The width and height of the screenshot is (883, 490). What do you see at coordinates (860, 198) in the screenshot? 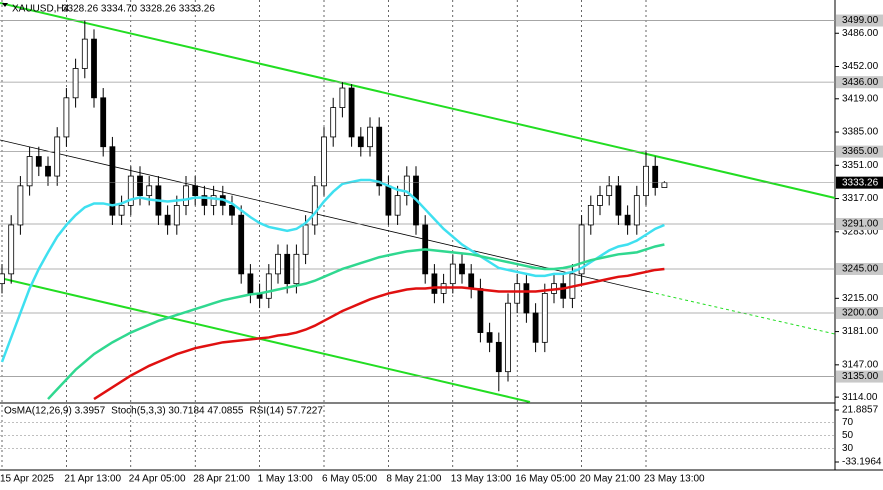
I see `y-tick-label: 3317.00` at bounding box center [860, 198].